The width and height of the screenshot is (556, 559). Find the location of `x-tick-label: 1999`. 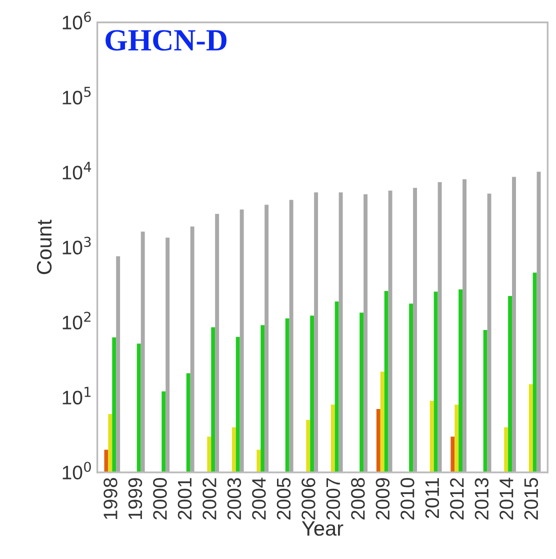

x-tick-label: 1999 is located at coordinates (135, 498).